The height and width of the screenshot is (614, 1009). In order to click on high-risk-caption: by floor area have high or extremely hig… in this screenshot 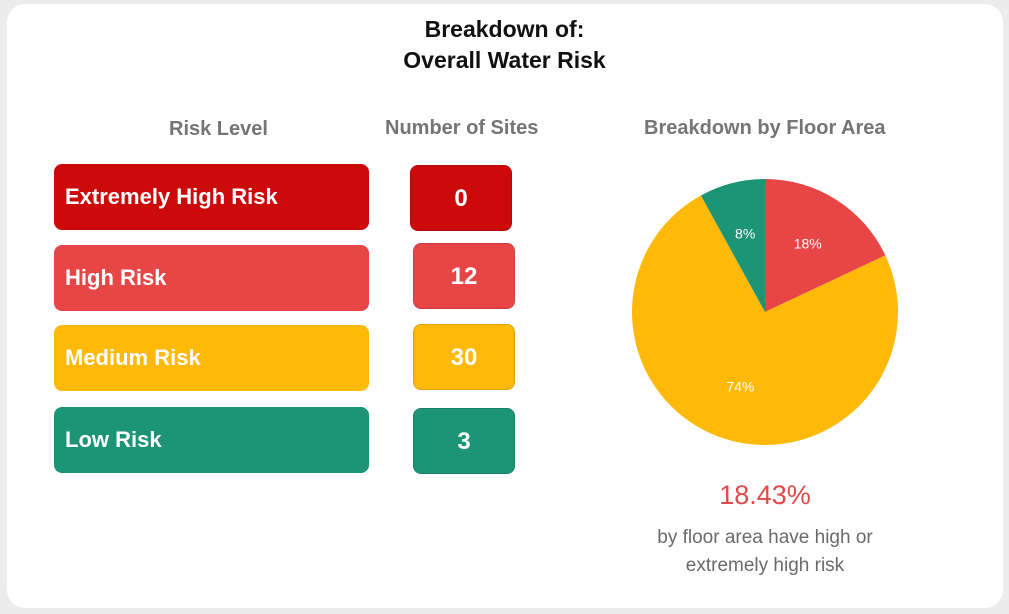, I will do `click(765, 552)`.